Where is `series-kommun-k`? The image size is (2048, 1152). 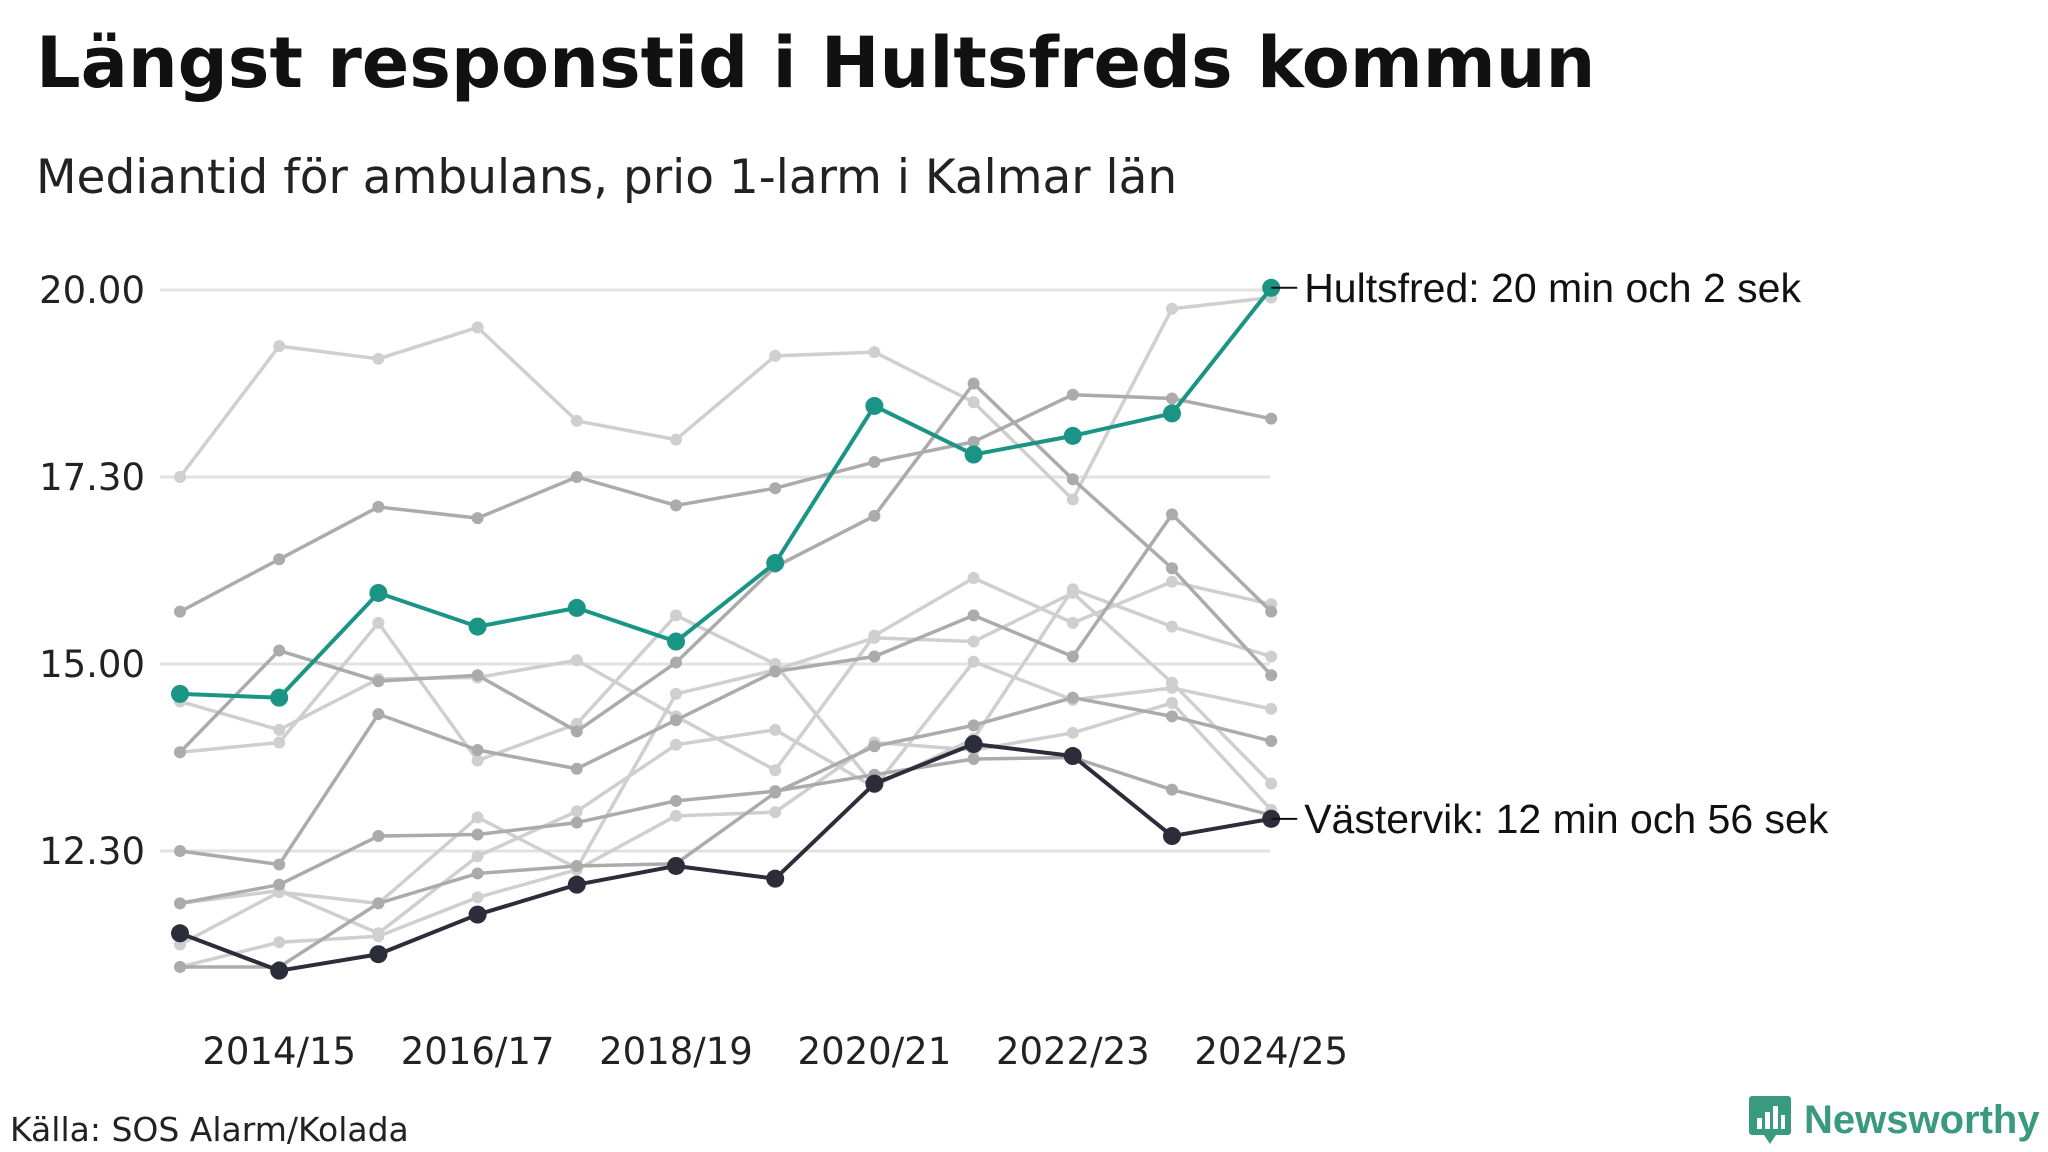 series-kommun-k is located at coordinates (726, 832).